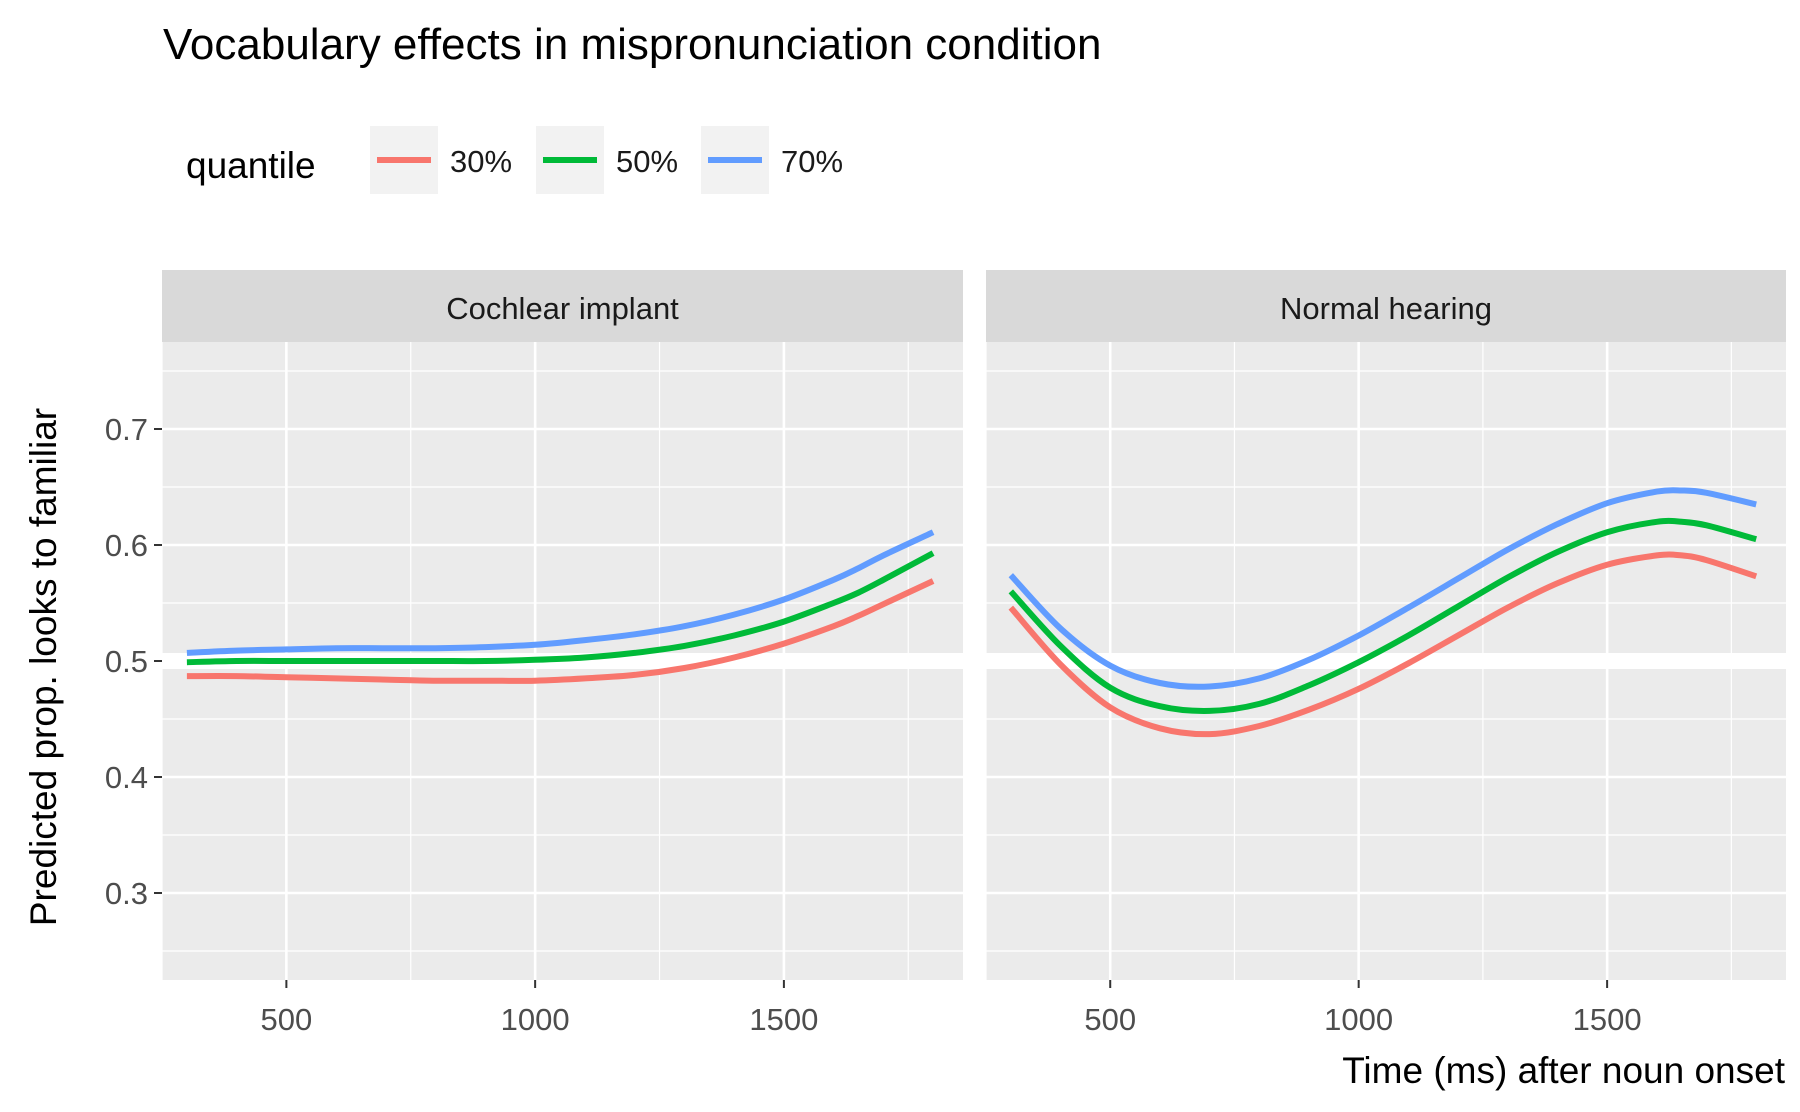 The width and height of the screenshot is (1800, 1112). Describe the element at coordinates (481, 161) in the screenshot. I see `legend-label: 30%` at that location.